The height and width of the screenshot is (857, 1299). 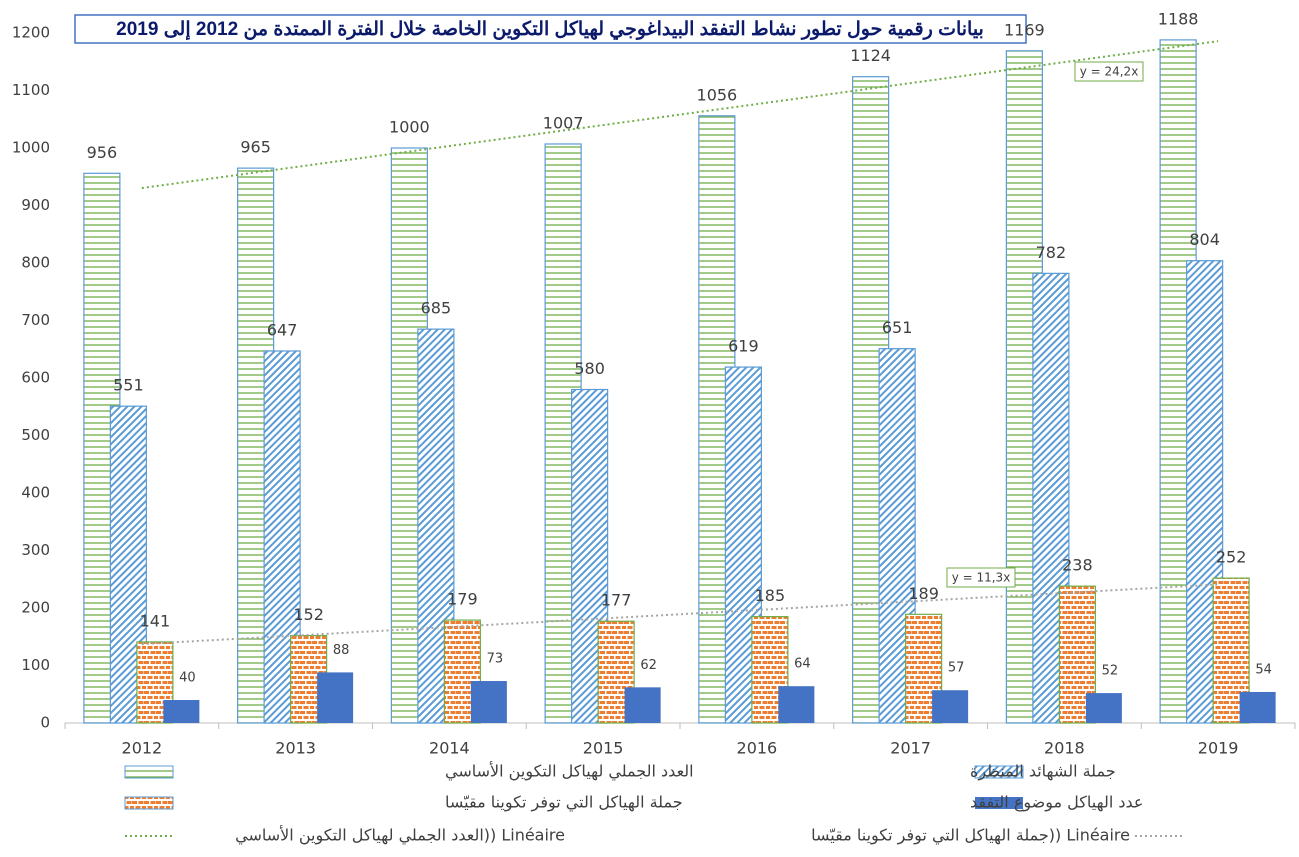 I want to click on value-label: 1056, so click(x=717, y=94).